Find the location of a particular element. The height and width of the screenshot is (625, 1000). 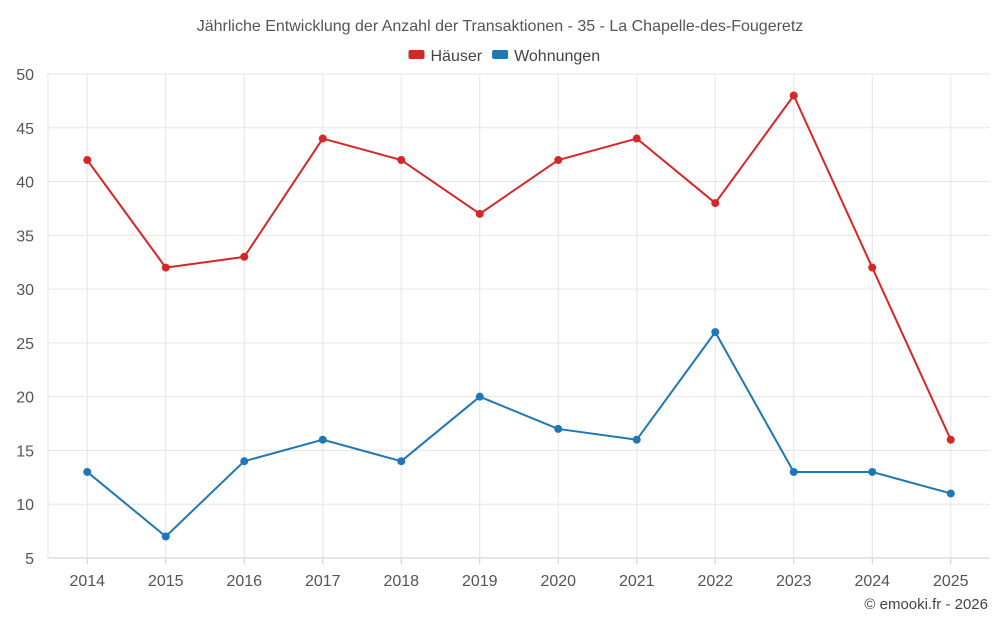

legend: Häuser Wohnungen is located at coordinates (504, 56).